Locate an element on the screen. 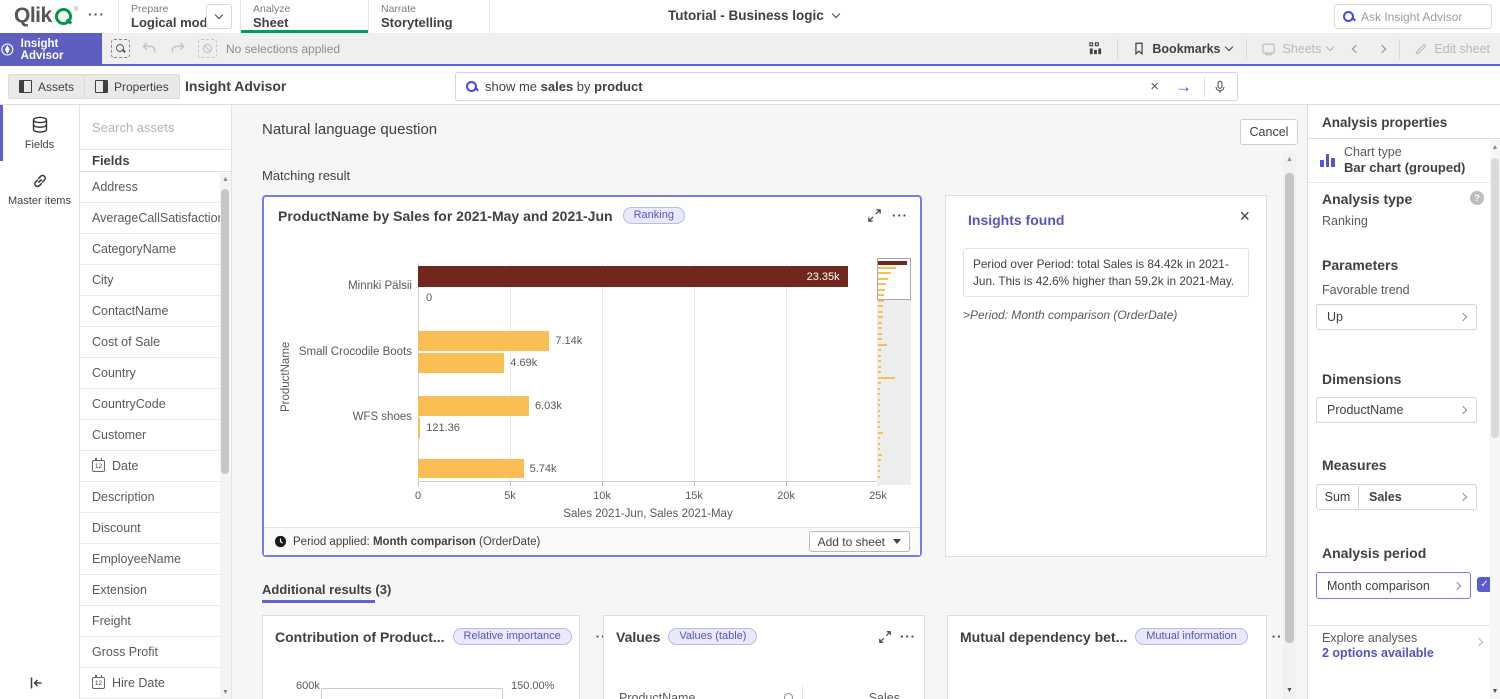 The height and width of the screenshot is (699, 1500). bar-Minnki Pälsii-series1 is located at coordinates (633, 276).